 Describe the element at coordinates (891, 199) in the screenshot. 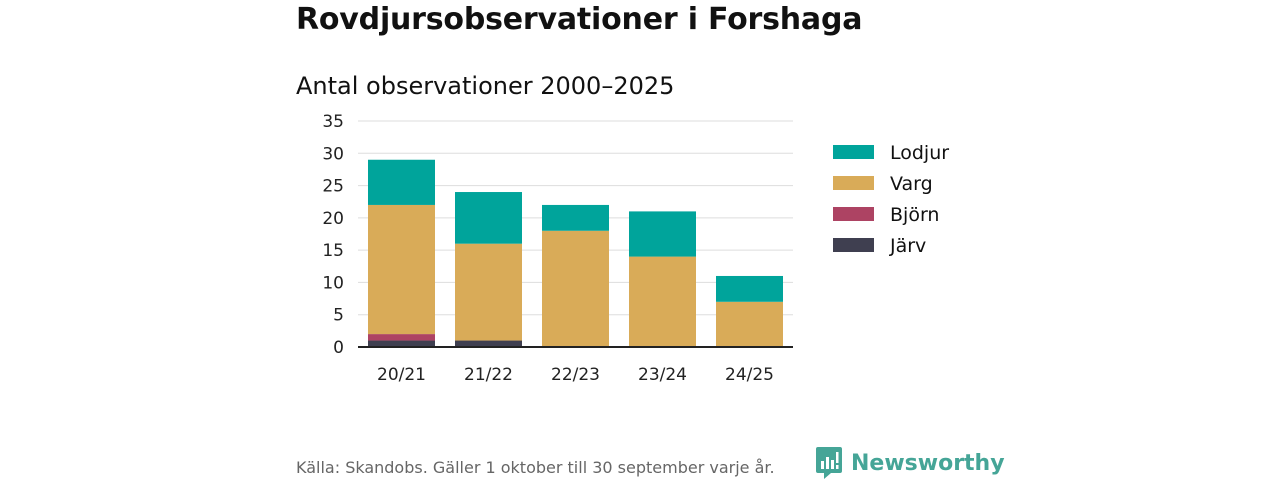

I see `legend: Lodjur Varg Björn Järv` at that location.